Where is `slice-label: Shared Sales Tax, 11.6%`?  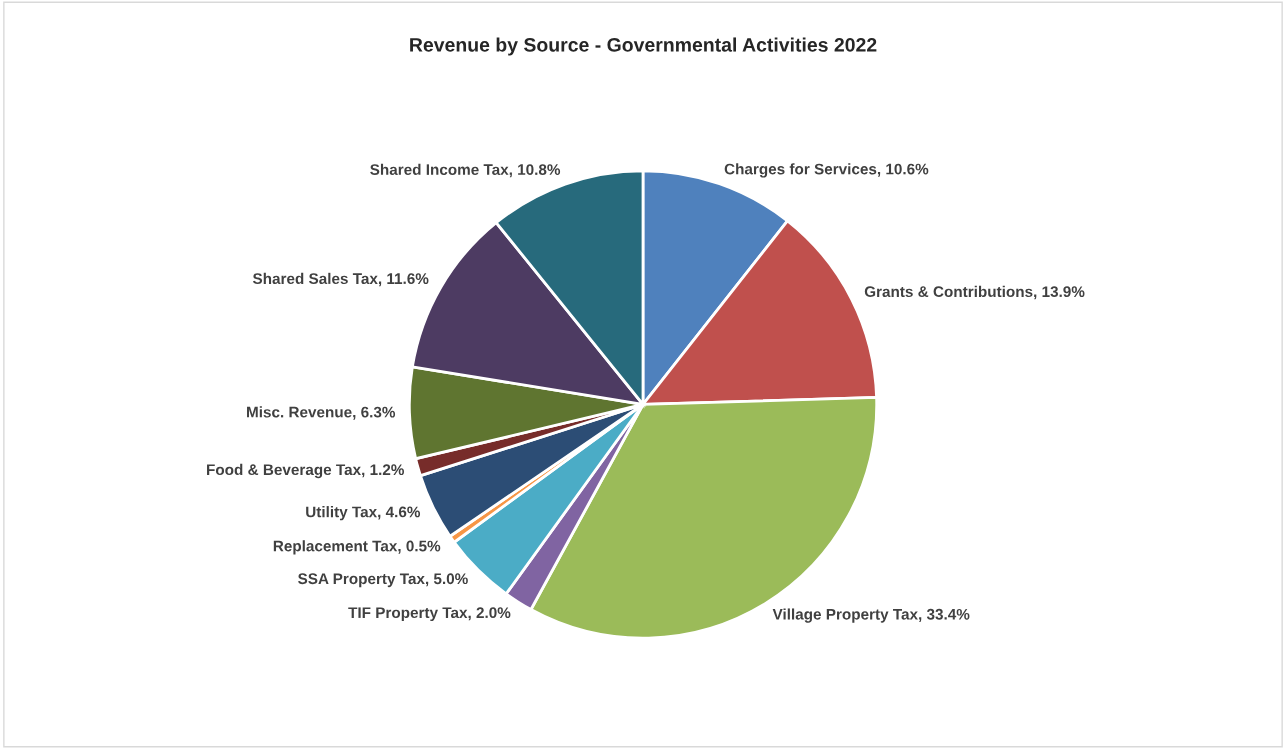
slice-label: Shared Sales Tax, 11.6% is located at coordinates (340, 279).